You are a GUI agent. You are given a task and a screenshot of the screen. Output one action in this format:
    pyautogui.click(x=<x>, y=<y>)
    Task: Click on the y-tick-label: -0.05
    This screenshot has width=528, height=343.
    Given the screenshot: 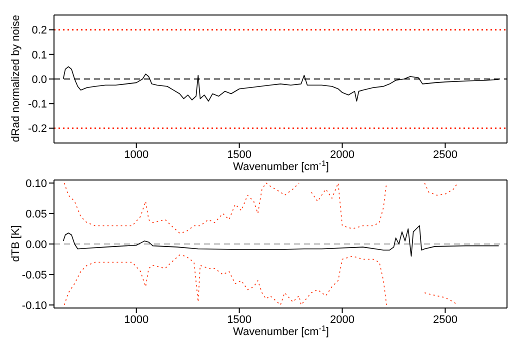 What is the action you would take?
    pyautogui.click(x=34, y=275)
    